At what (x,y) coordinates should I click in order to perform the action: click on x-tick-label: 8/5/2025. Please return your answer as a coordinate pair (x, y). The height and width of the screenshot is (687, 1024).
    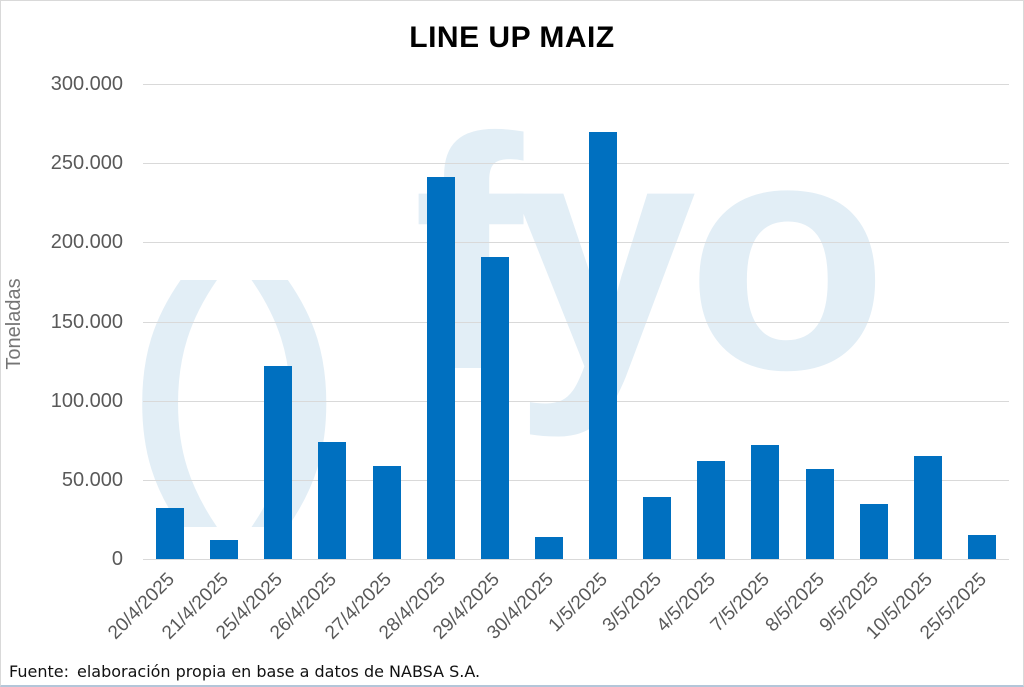
    Looking at the image, I should click on (795, 603).